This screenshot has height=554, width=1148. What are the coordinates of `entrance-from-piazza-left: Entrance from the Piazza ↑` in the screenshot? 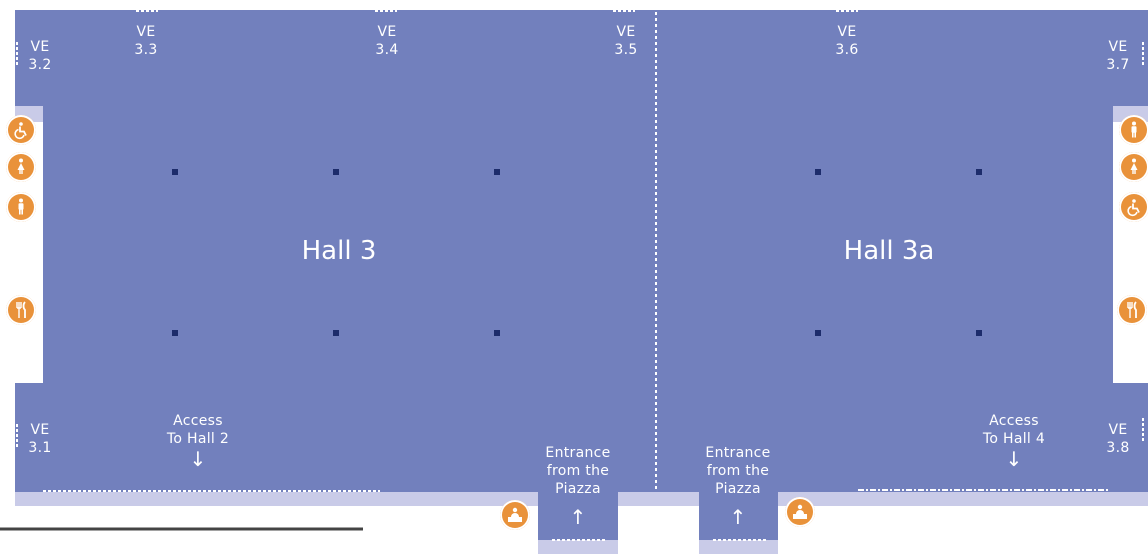 It's located at (578, 487).